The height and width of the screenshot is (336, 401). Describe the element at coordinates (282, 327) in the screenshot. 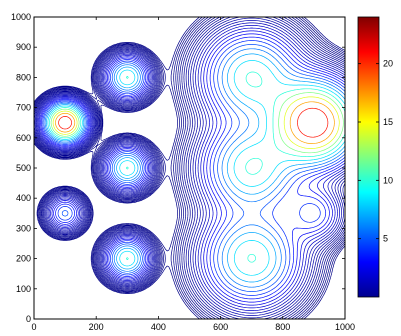

I see `x-tick-label: 800` at that location.